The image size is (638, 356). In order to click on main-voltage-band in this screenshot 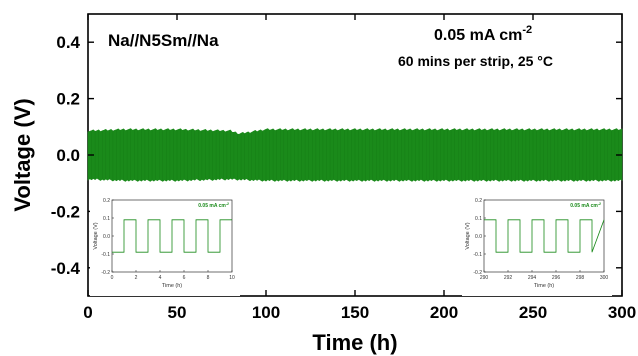, I will do `click(355, 155)`.